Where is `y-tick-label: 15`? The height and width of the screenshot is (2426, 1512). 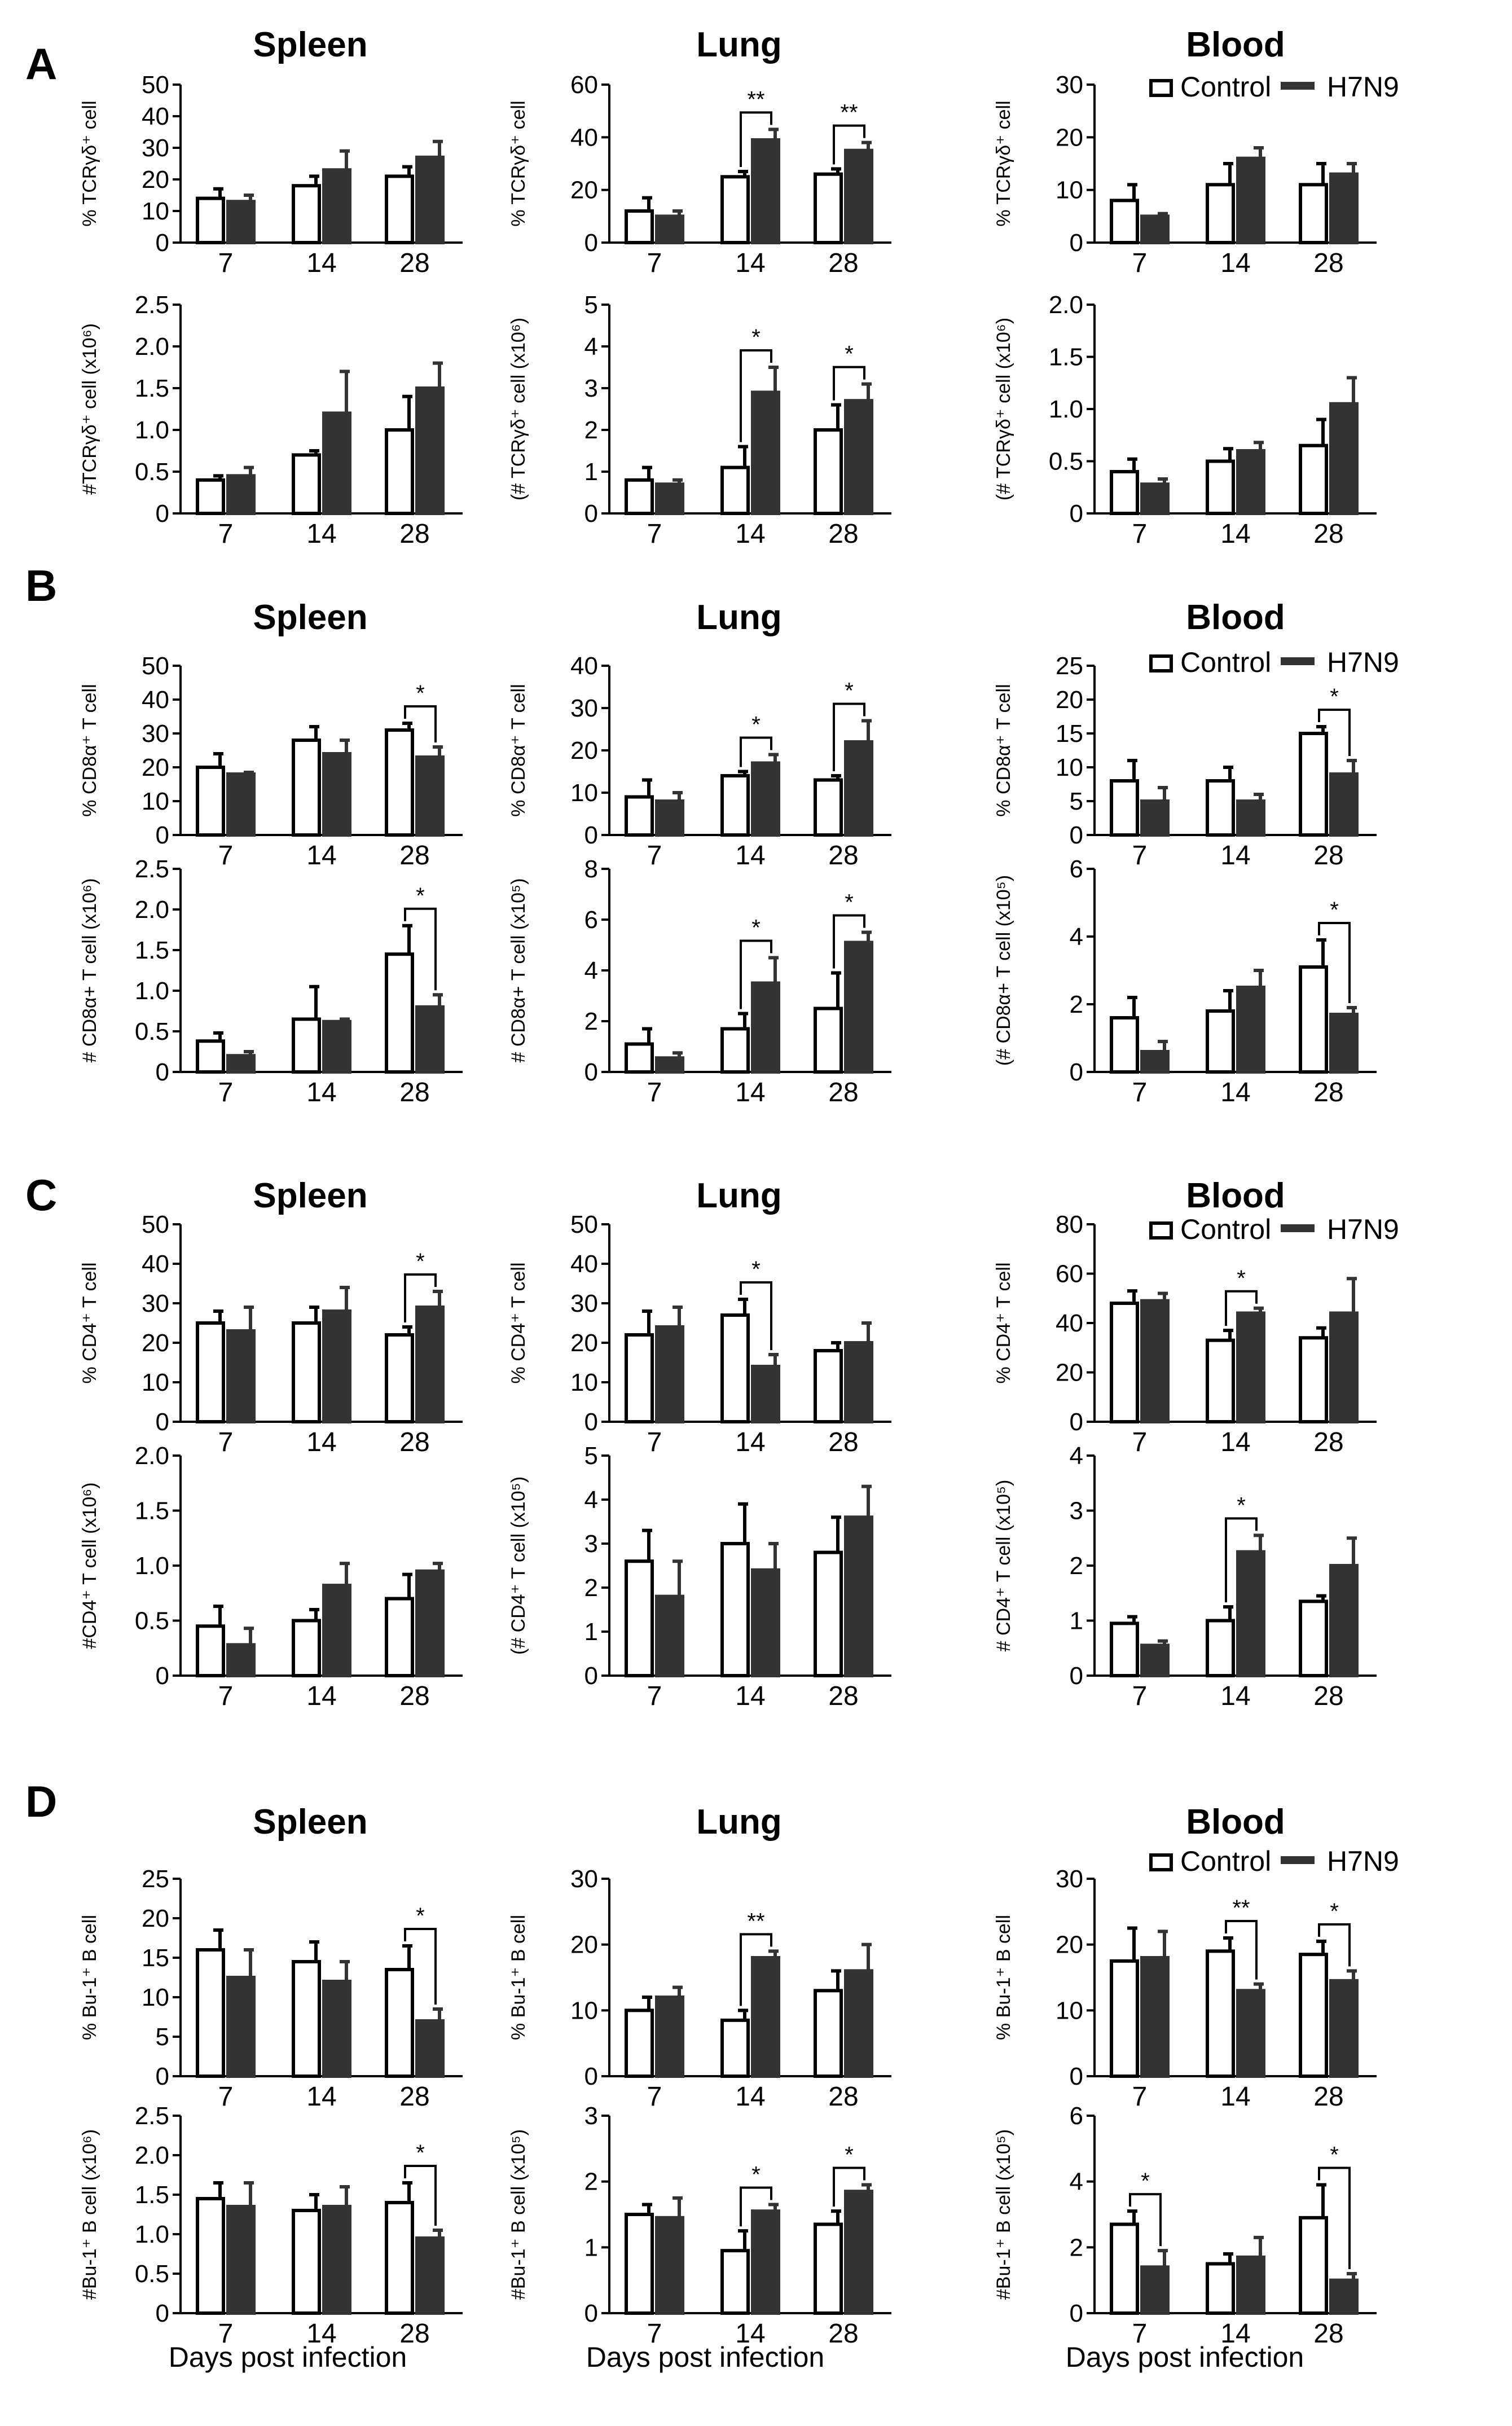
y-tick-label: 15 is located at coordinates (1069, 734).